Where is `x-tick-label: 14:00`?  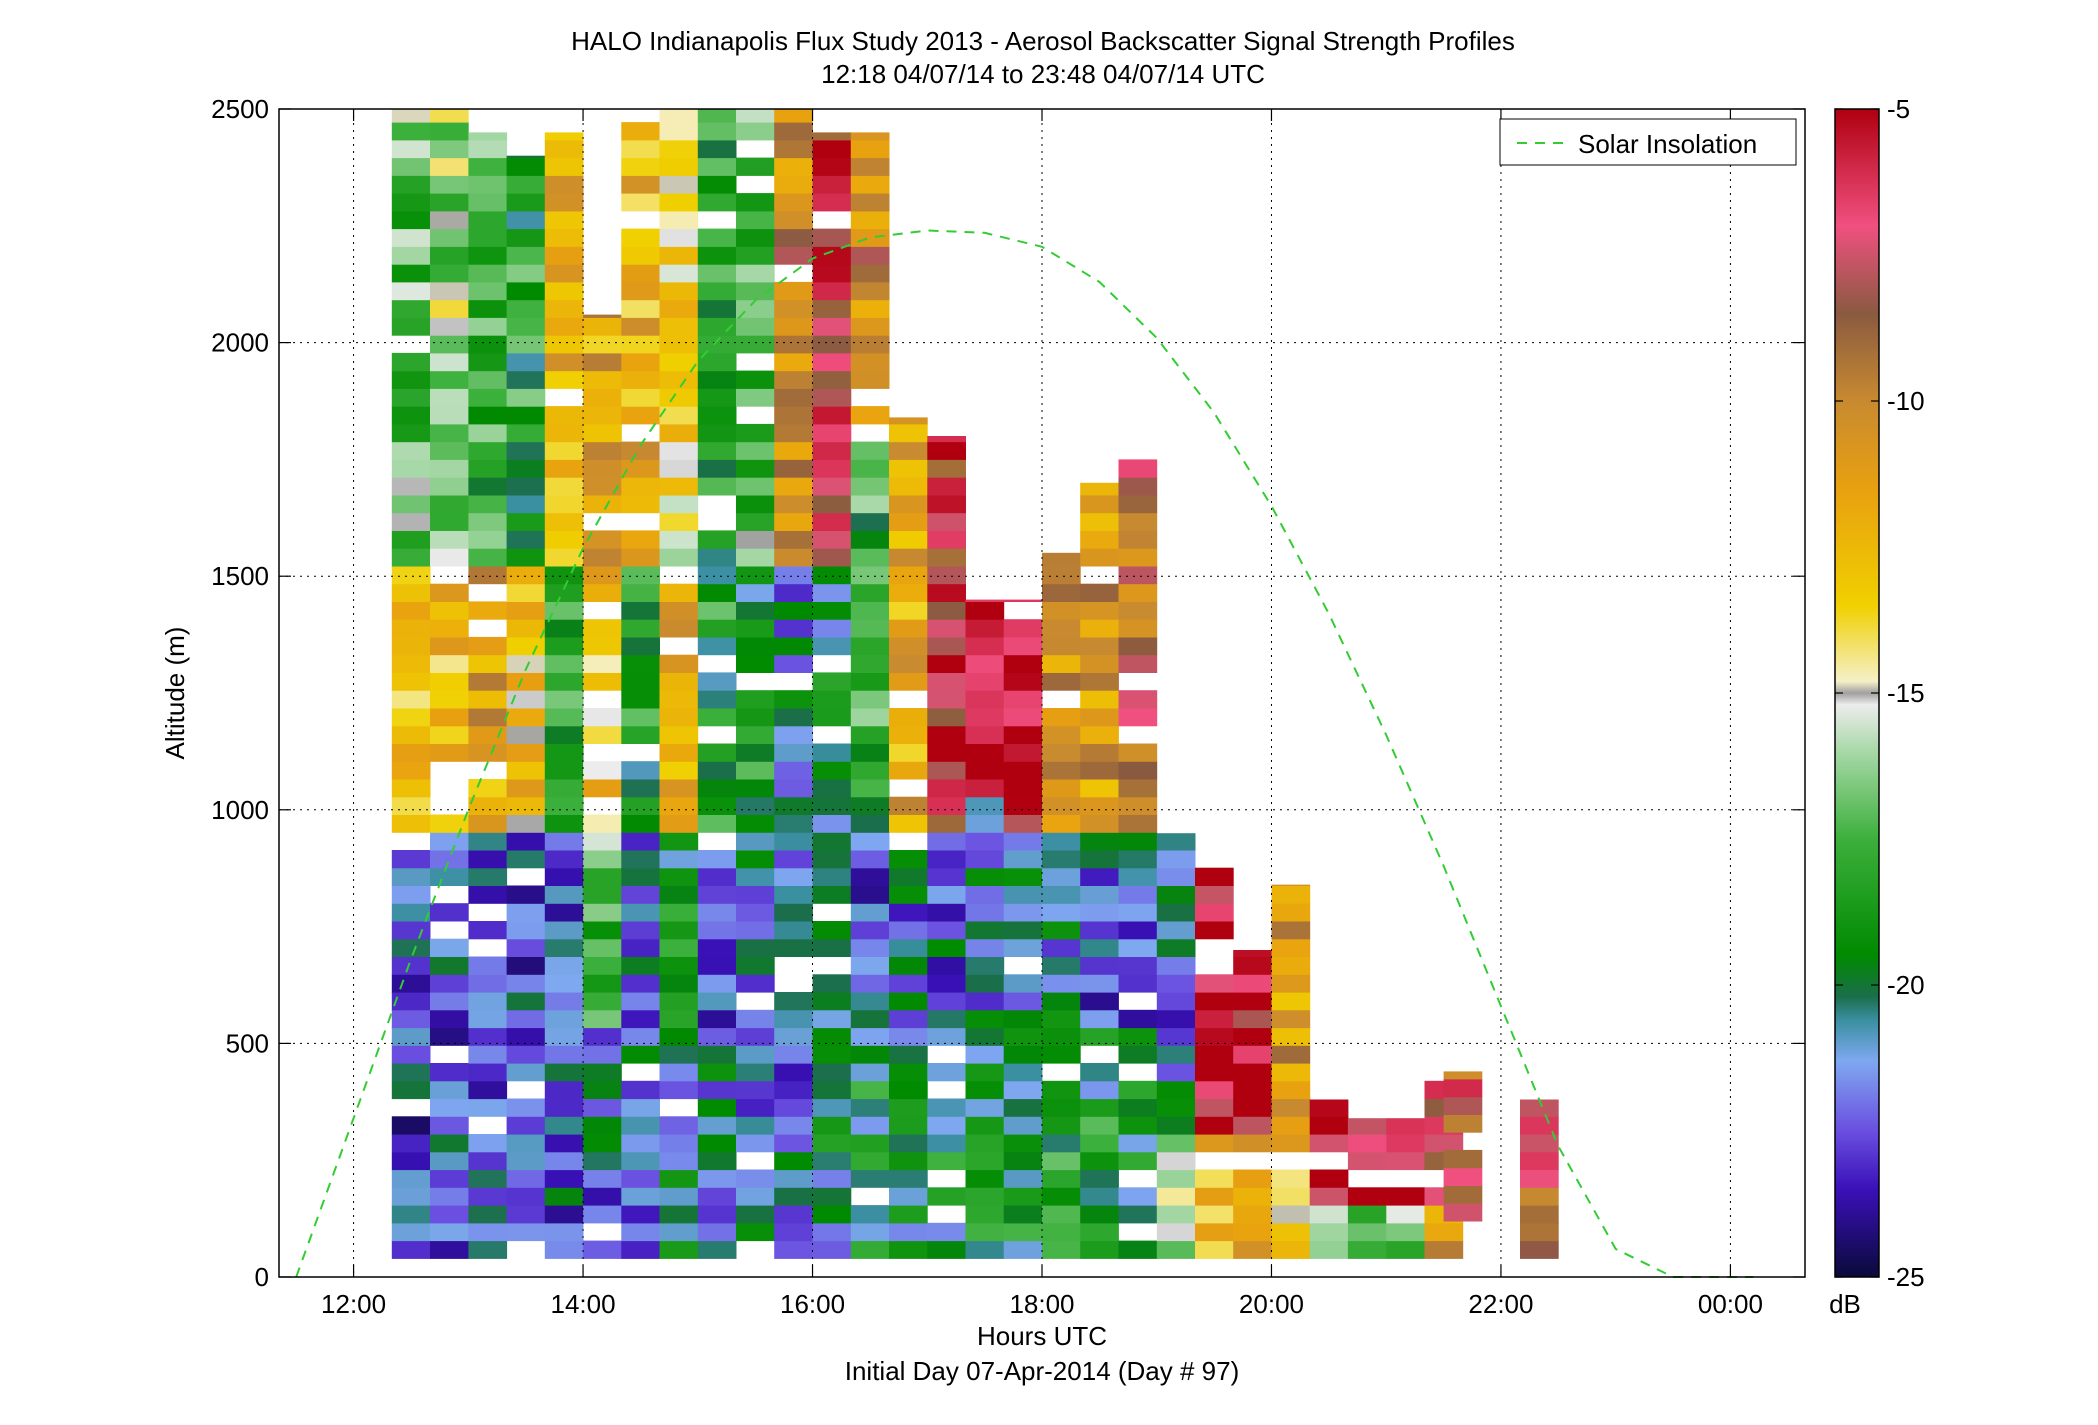 x-tick-label: 14:00 is located at coordinates (583, 1304).